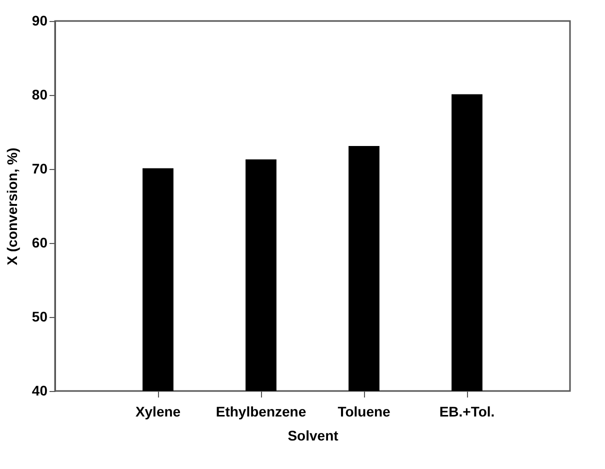 The image size is (605, 469). I want to click on y-tick-label: 50, so click(40, 316).